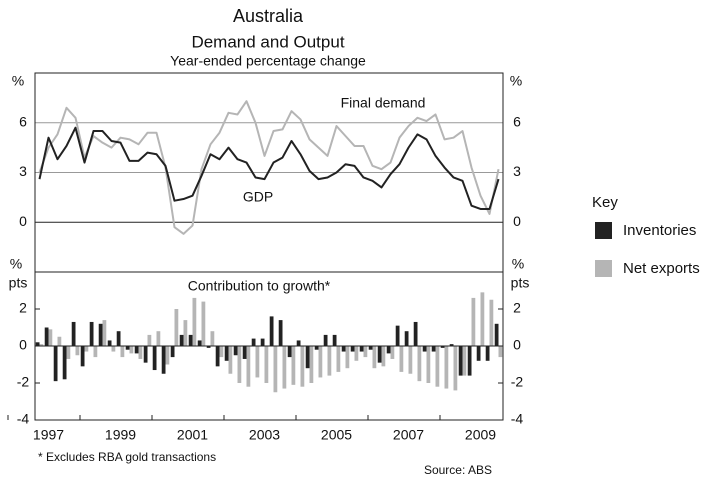  What do you see at coordinates (48, 435) in the screenshot?
I see `x-tick-label: 1997` at bounding box center [48, 435].